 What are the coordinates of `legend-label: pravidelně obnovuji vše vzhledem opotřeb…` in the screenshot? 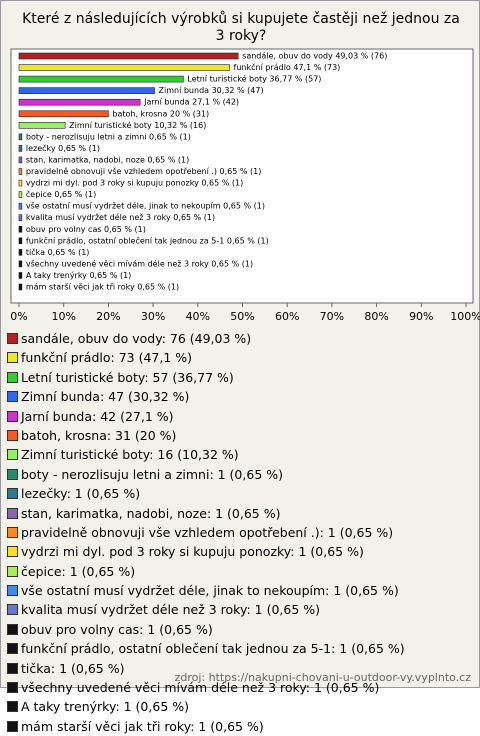 It's located at (207, 532).